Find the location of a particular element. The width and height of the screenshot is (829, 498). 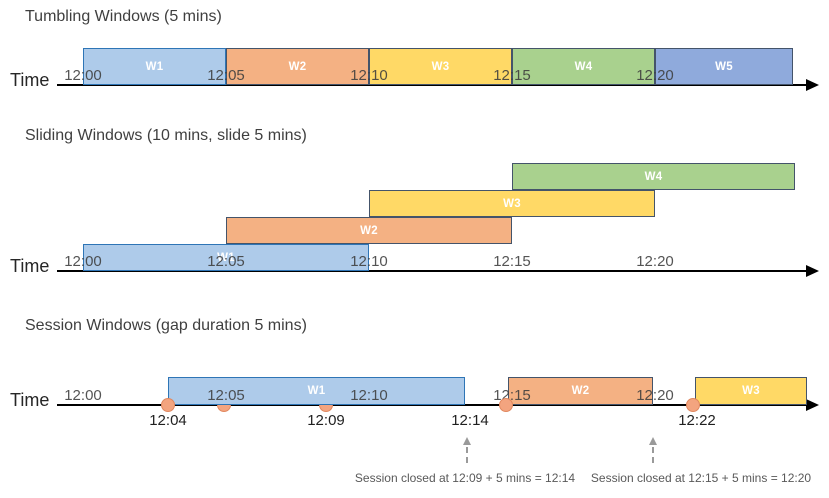

session-window-w3: W3 is located at coordinates (751, 391).